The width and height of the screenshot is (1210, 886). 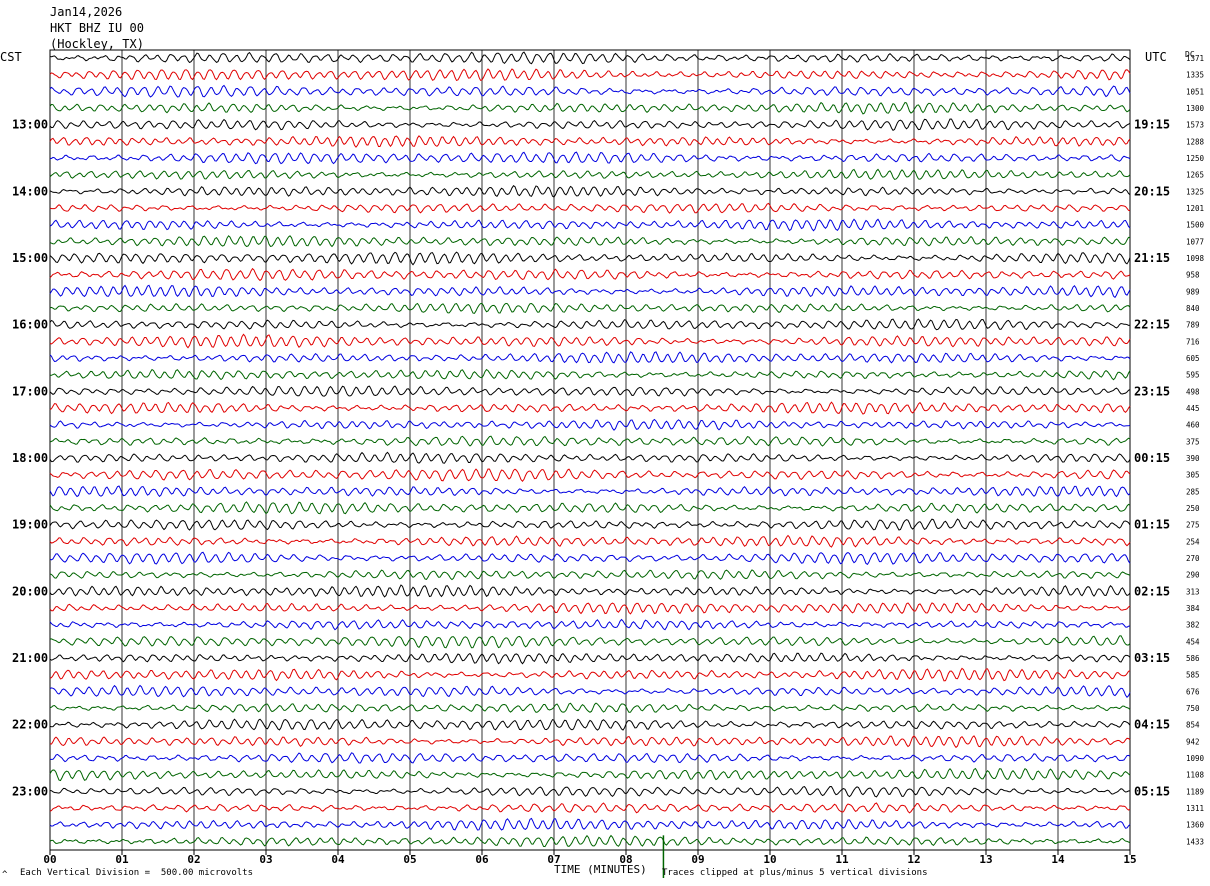 What do you see at coordinates (49, 859) in the screenshot?
I see `x-tick-label: 00` at bounding box center [49, 859].